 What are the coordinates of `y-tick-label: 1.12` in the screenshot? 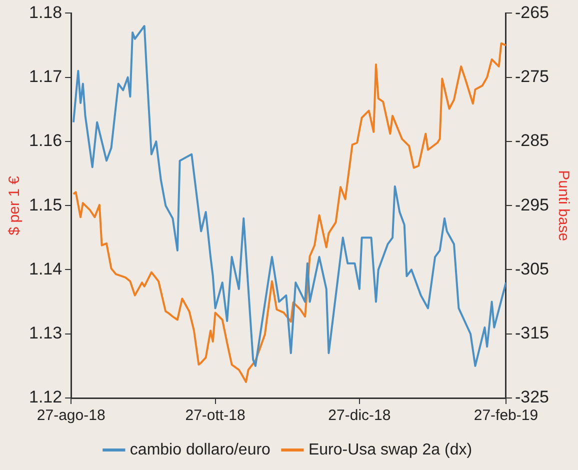 It's located at (45, 397).